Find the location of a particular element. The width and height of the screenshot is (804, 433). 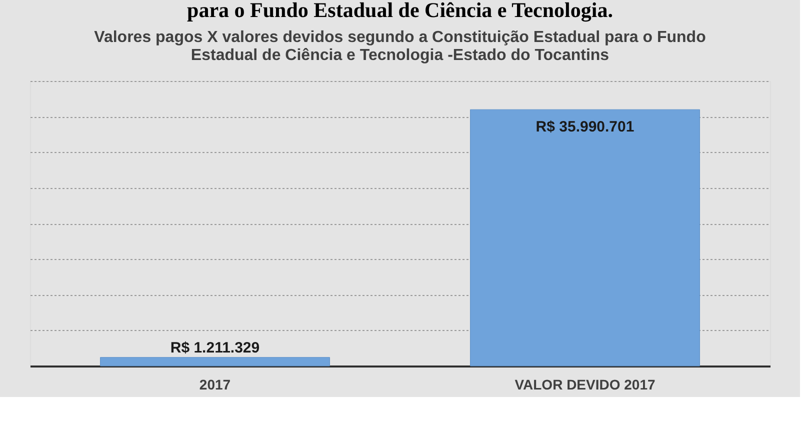

chart-title: Valores pagos X valores devidos segundo a Constituição Estadual para o Fundo Estadual de Ciência e Tecnologia -Estado do Tocantins is located at coordinates (400, 46).